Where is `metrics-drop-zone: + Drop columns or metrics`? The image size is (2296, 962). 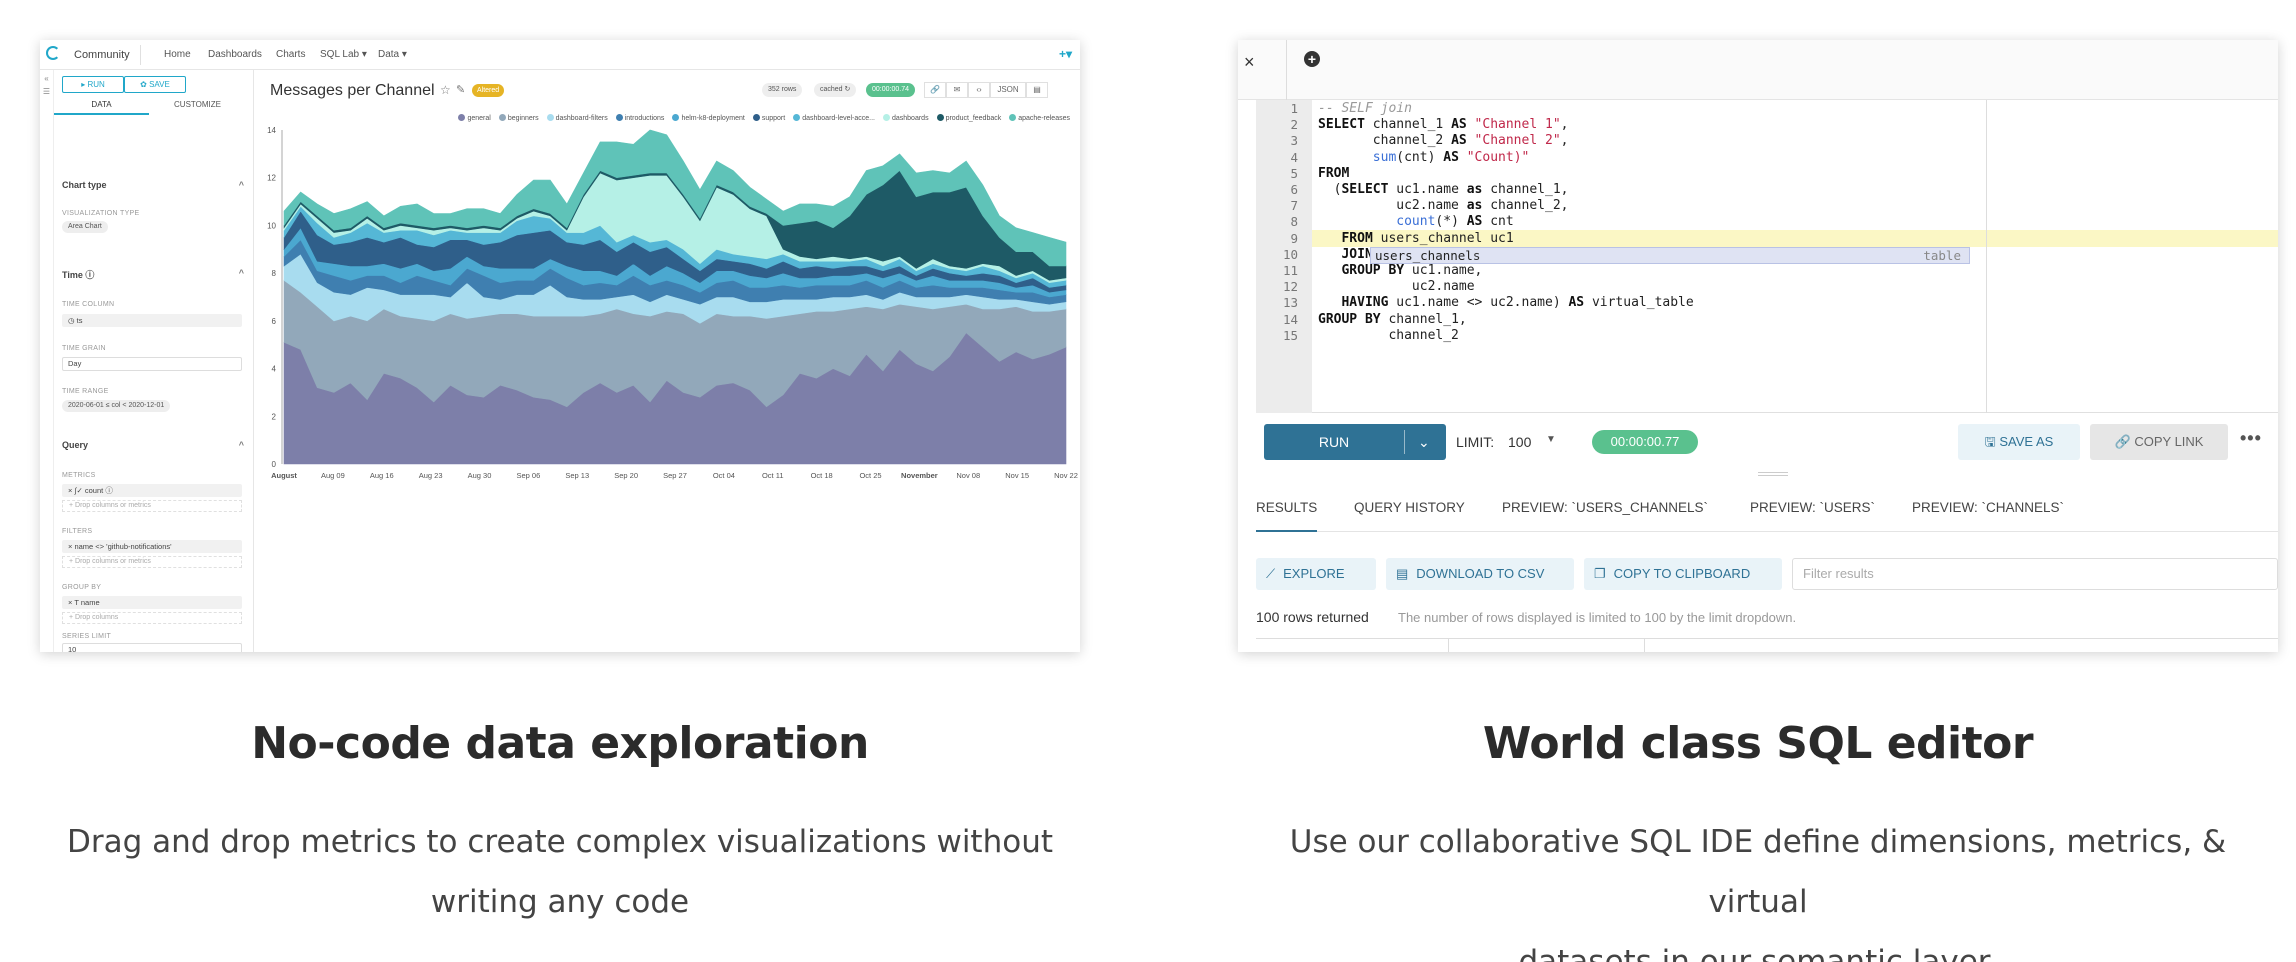
metrics-drop-zone: + Drop columns or metrics is located at coordinates (152, 506).